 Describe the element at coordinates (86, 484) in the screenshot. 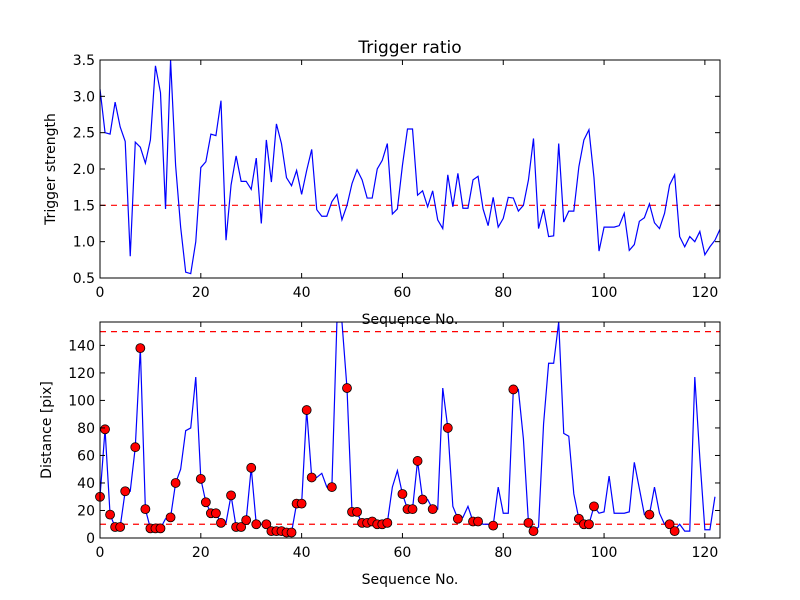

I see `bottom-y-tick-label: 40` at that location.